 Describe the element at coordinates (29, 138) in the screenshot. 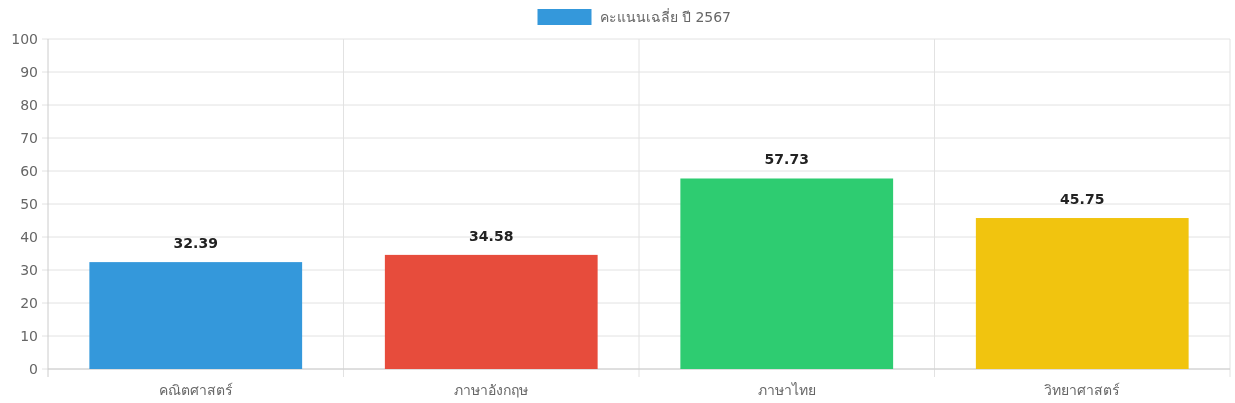

I see `y-tick-label: 70` at that location.